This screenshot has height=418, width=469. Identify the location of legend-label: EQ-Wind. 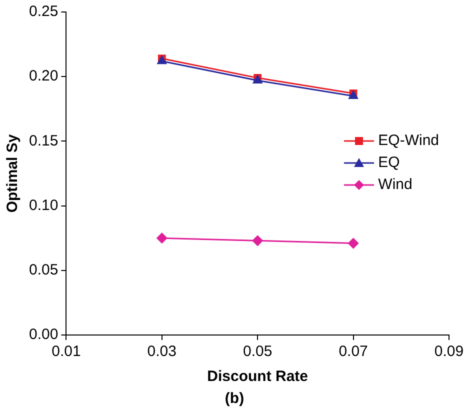
(408, 141).